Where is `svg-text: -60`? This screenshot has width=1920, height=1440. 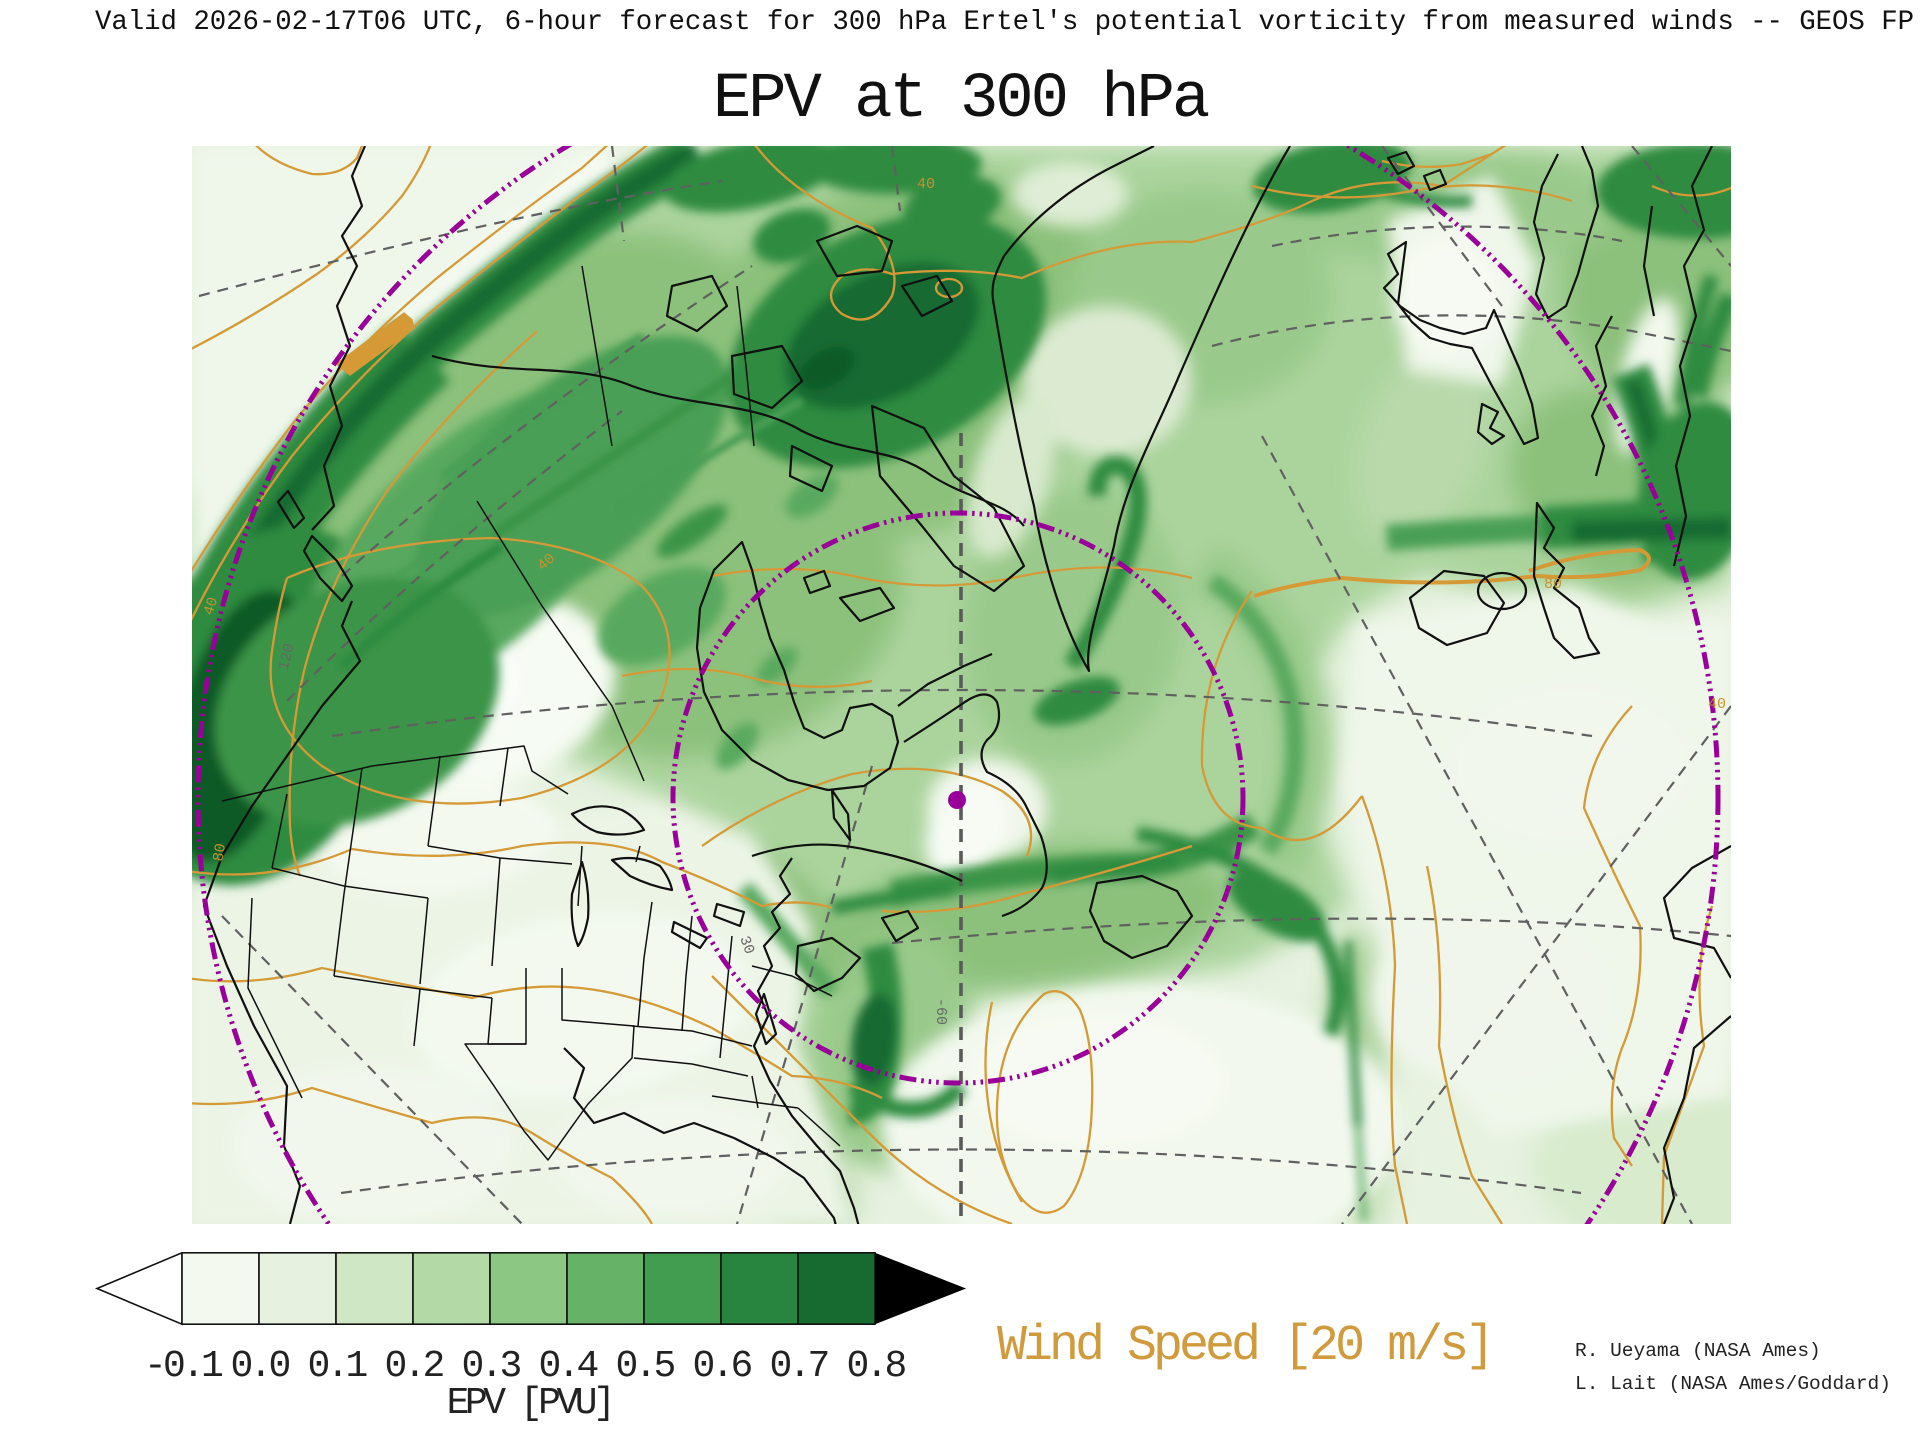 svg-text: -60 is located at coordinates (940, 1011).